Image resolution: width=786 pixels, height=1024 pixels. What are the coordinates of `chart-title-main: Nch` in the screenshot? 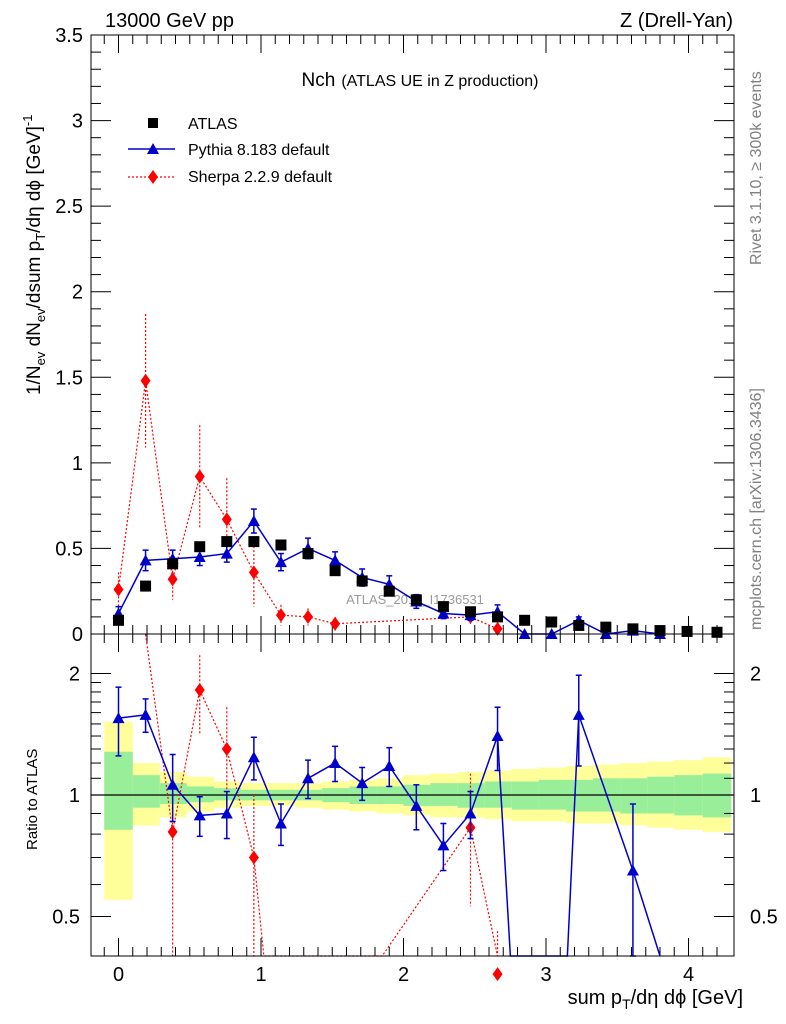 It's located at (319, 80).